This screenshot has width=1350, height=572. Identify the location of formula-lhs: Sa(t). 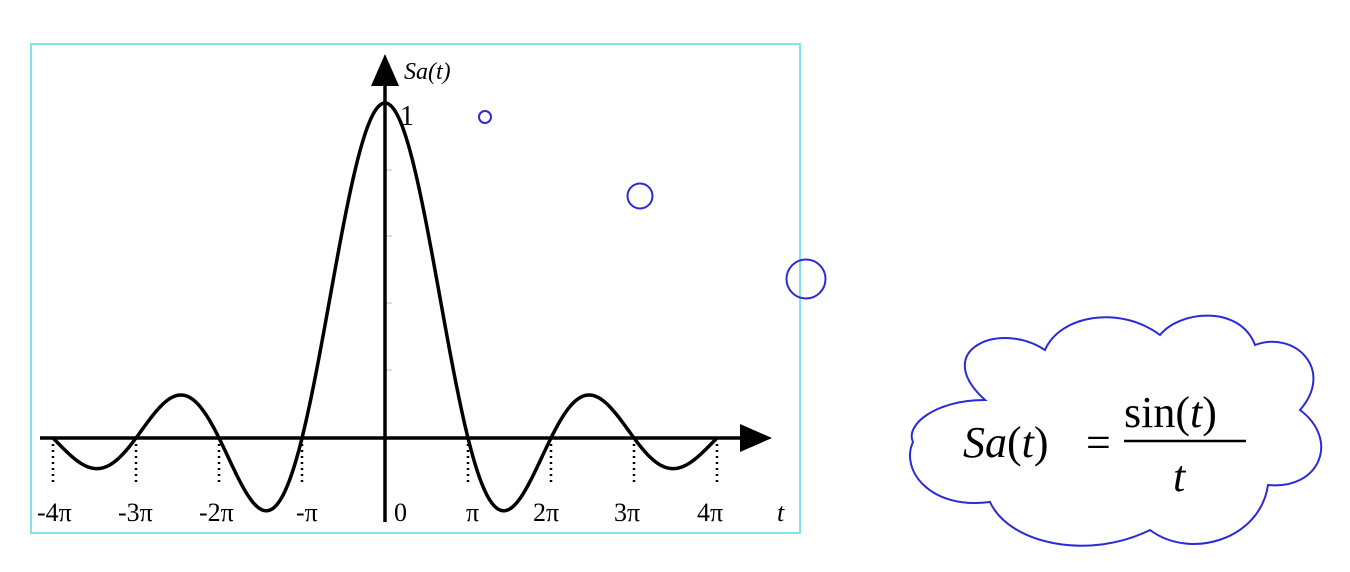
(1006, 442).